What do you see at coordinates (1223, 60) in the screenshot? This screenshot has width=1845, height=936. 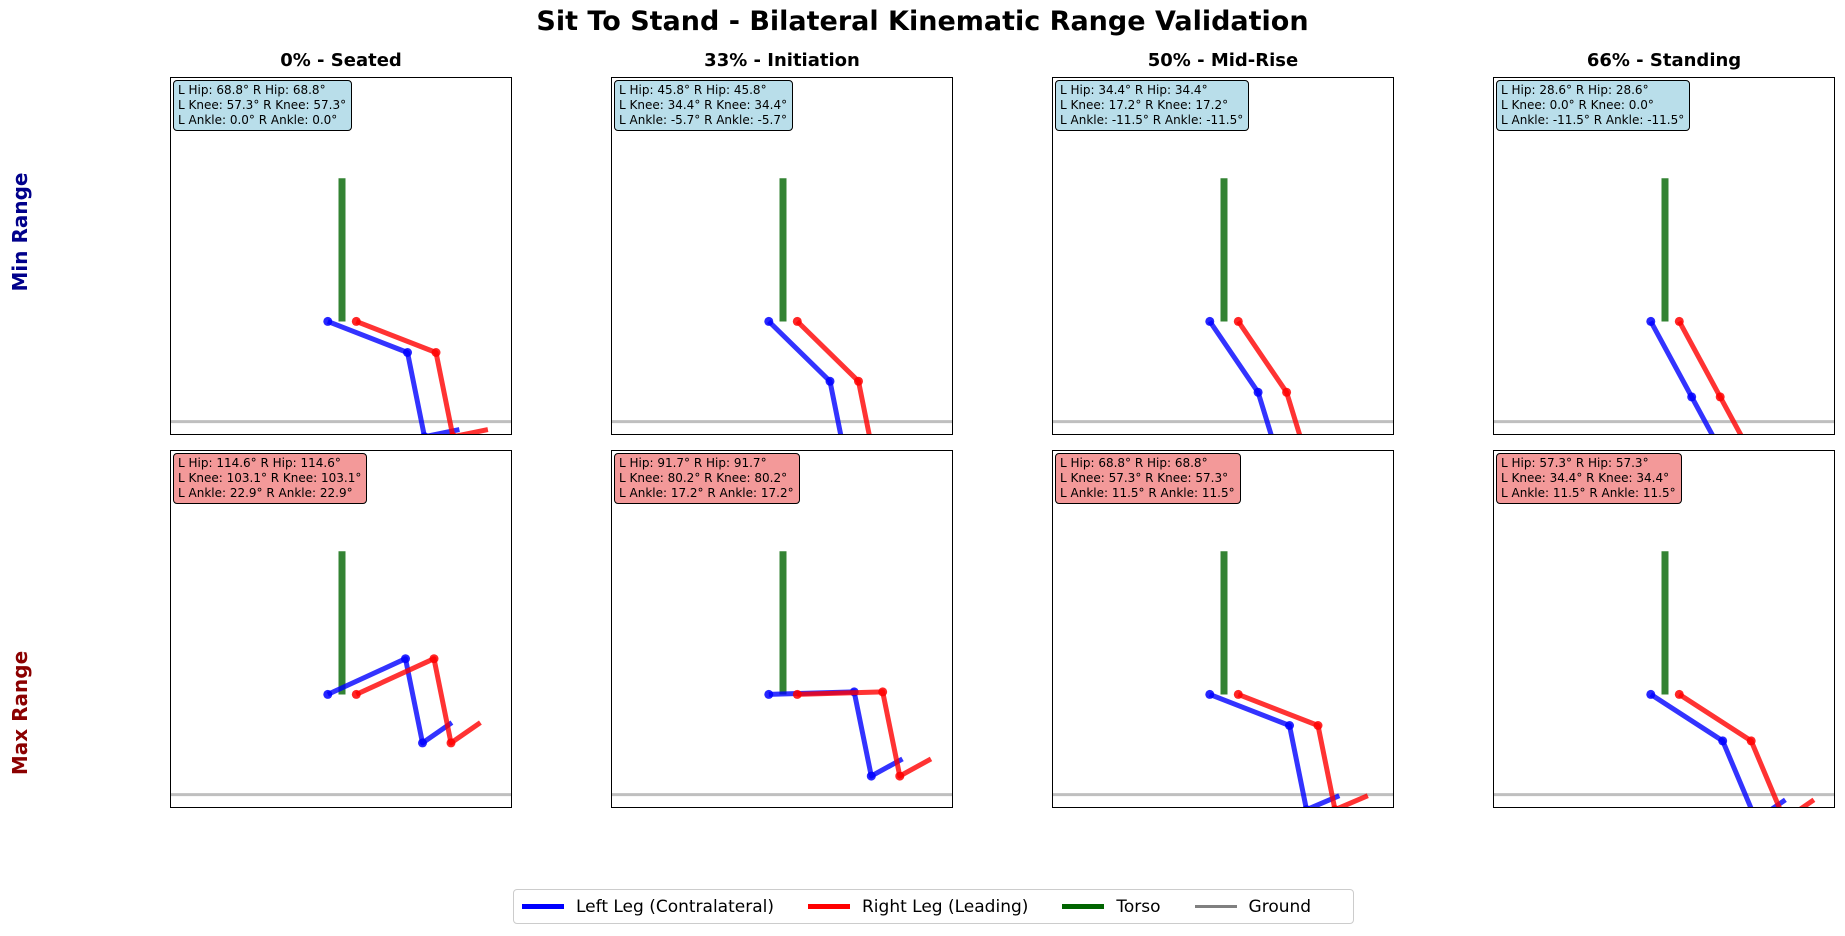 I see `column-title-mid-rise: 50% - Mid-Rise` at bounding box center [1223, 60].